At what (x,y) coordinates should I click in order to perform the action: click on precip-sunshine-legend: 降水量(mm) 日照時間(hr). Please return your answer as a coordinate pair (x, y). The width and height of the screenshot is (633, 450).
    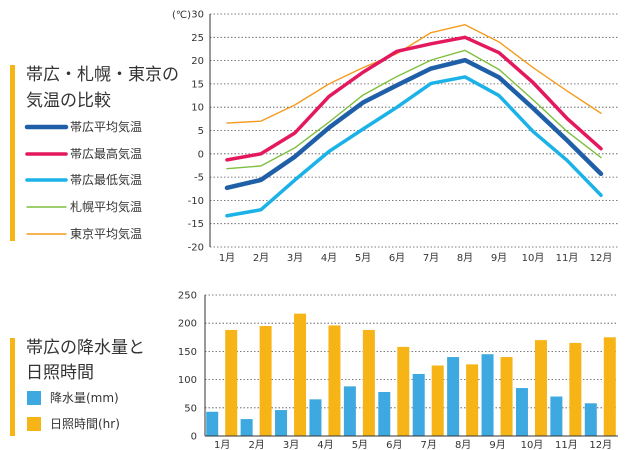
    Looking at the image, I should click on (73, 411).